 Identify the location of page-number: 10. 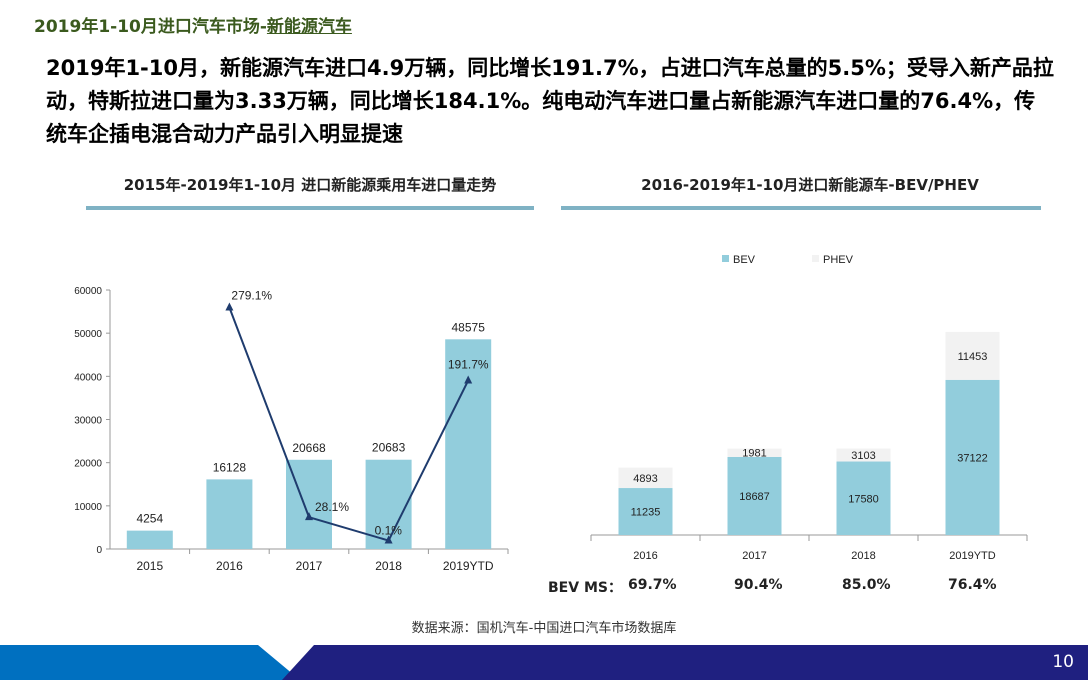
(1063, 662).